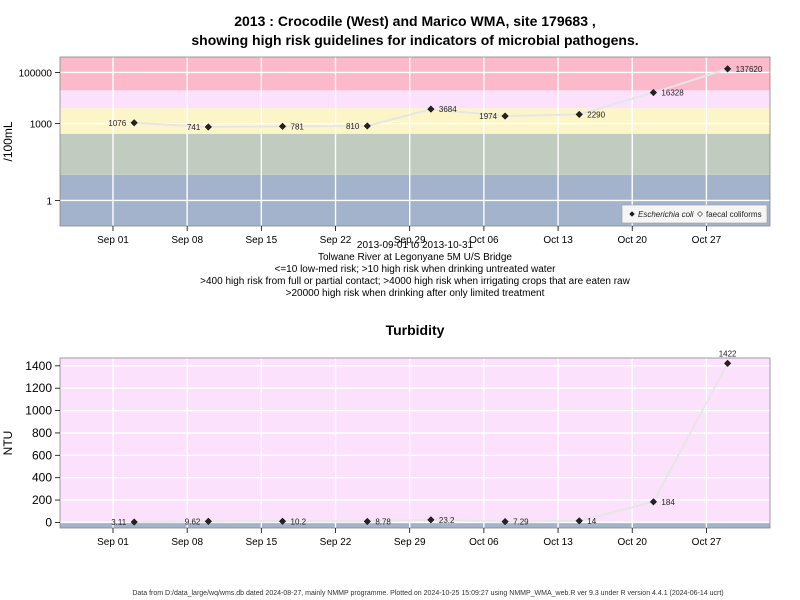 This screenshot has width=800, height=600. What do you see at coordinates (38, 388) in the screenshot?
I see `y-tick-label-6: 1200` at bounding box center [38, 388].